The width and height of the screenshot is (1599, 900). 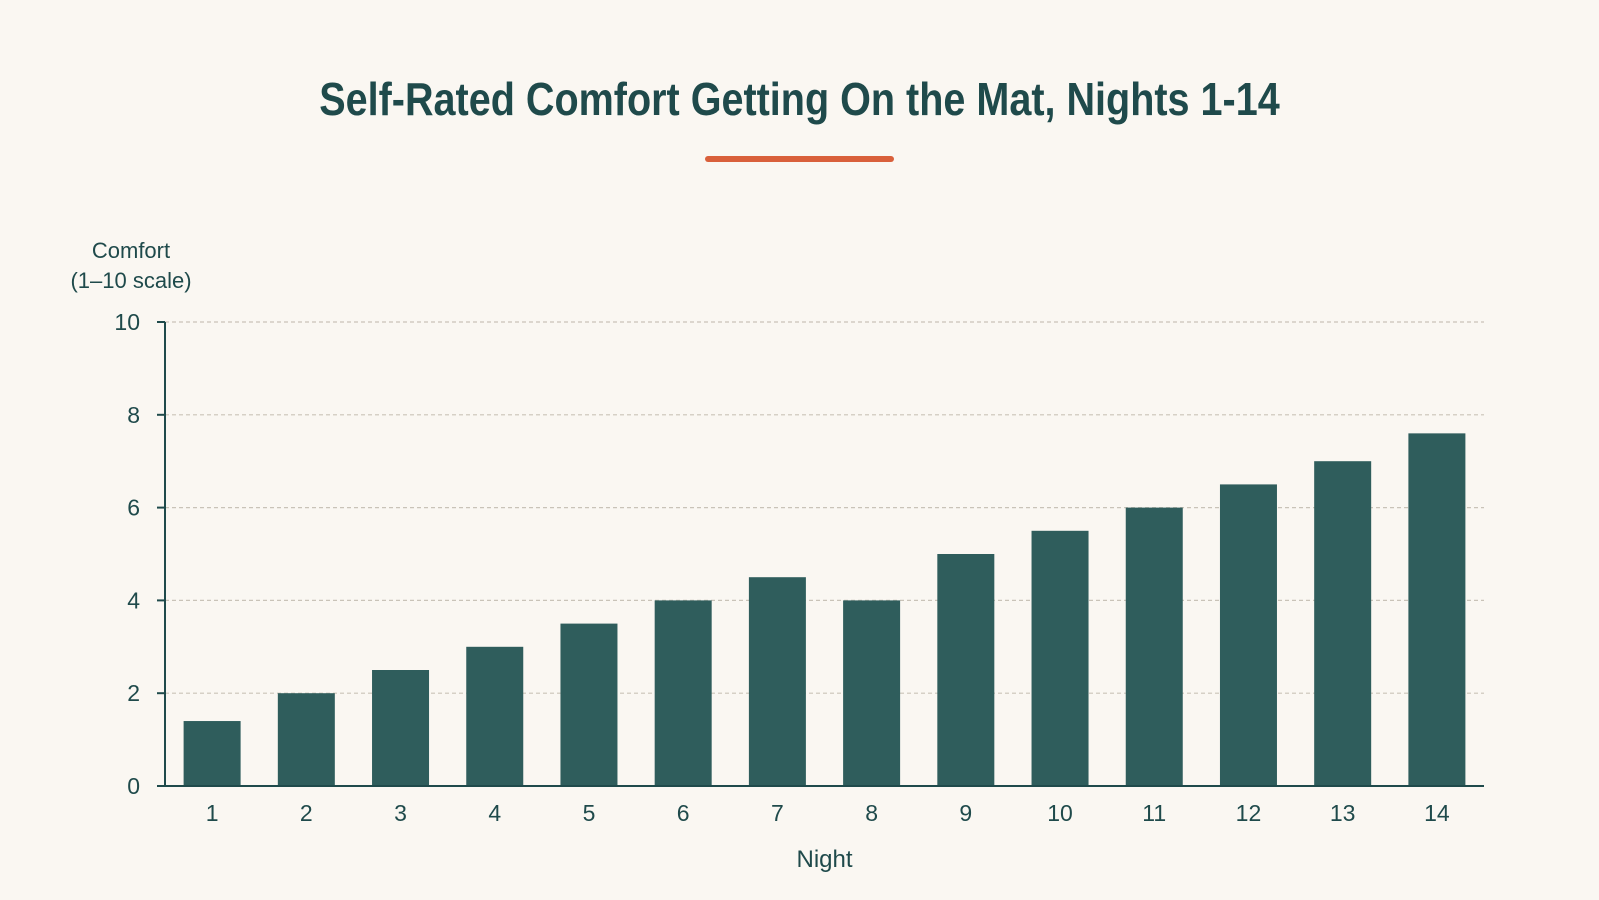 What do you see at coordinates (1437, 813) in the screenshot?
I see `x-tick-label: 14` at bounding box center [1437, 813].